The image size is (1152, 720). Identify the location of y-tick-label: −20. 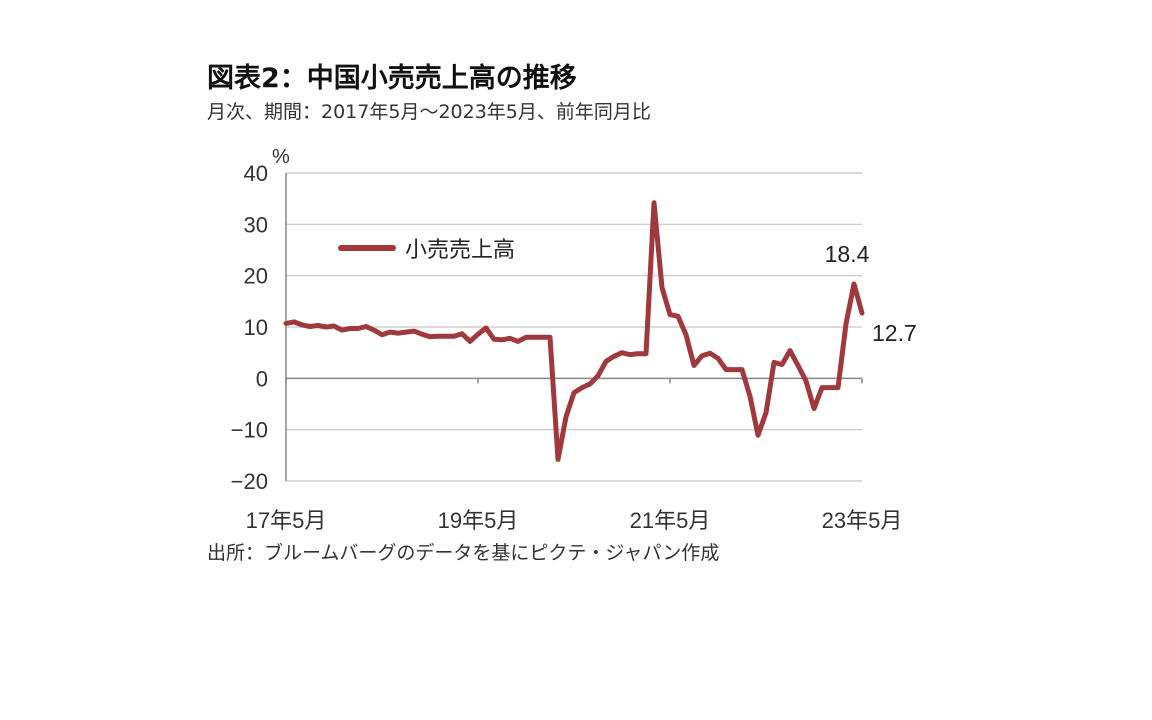
(249, 481).